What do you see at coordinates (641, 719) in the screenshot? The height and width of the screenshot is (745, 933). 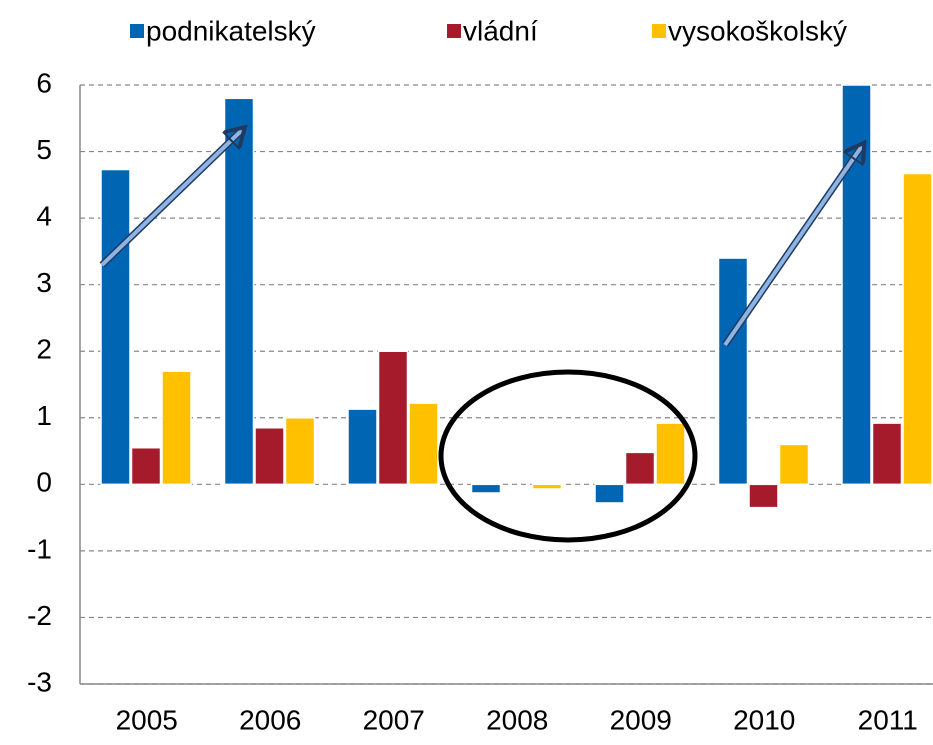 I see `x-tick-label: 2009` at bounding box center [641, 719].